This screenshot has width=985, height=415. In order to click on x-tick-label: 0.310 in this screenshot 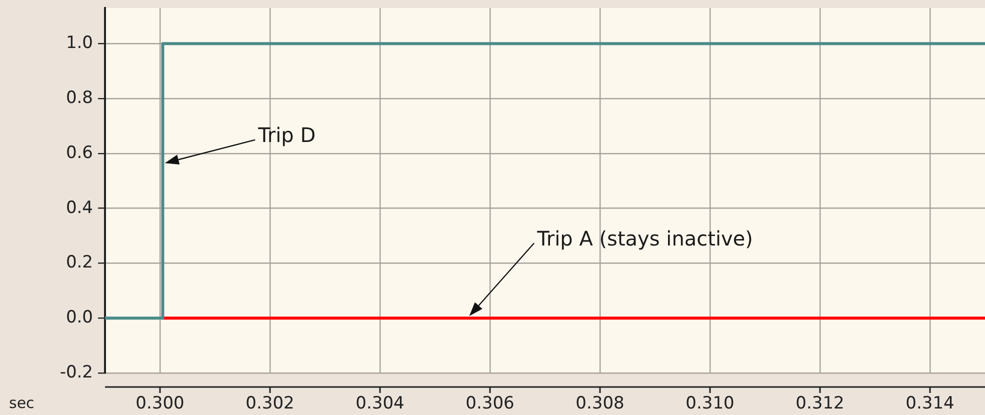, I will do `click(710, 404)`.